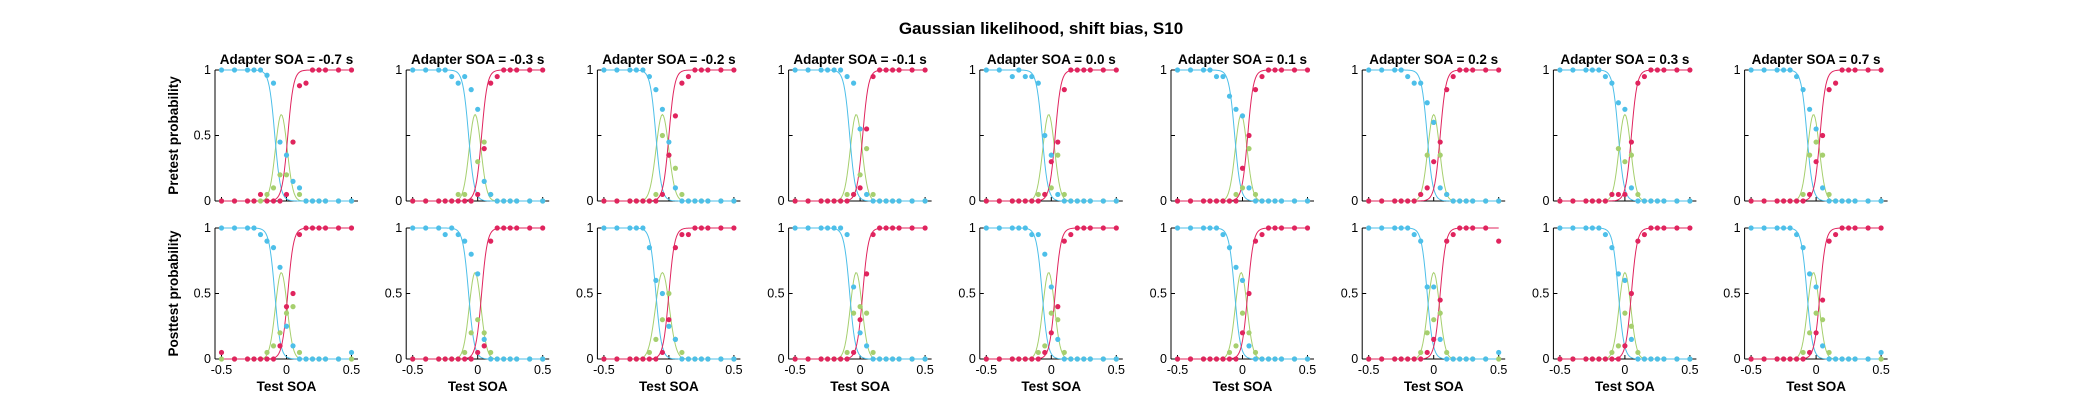  I want to click on x-tick-label: -0.5, so click(413, 370).